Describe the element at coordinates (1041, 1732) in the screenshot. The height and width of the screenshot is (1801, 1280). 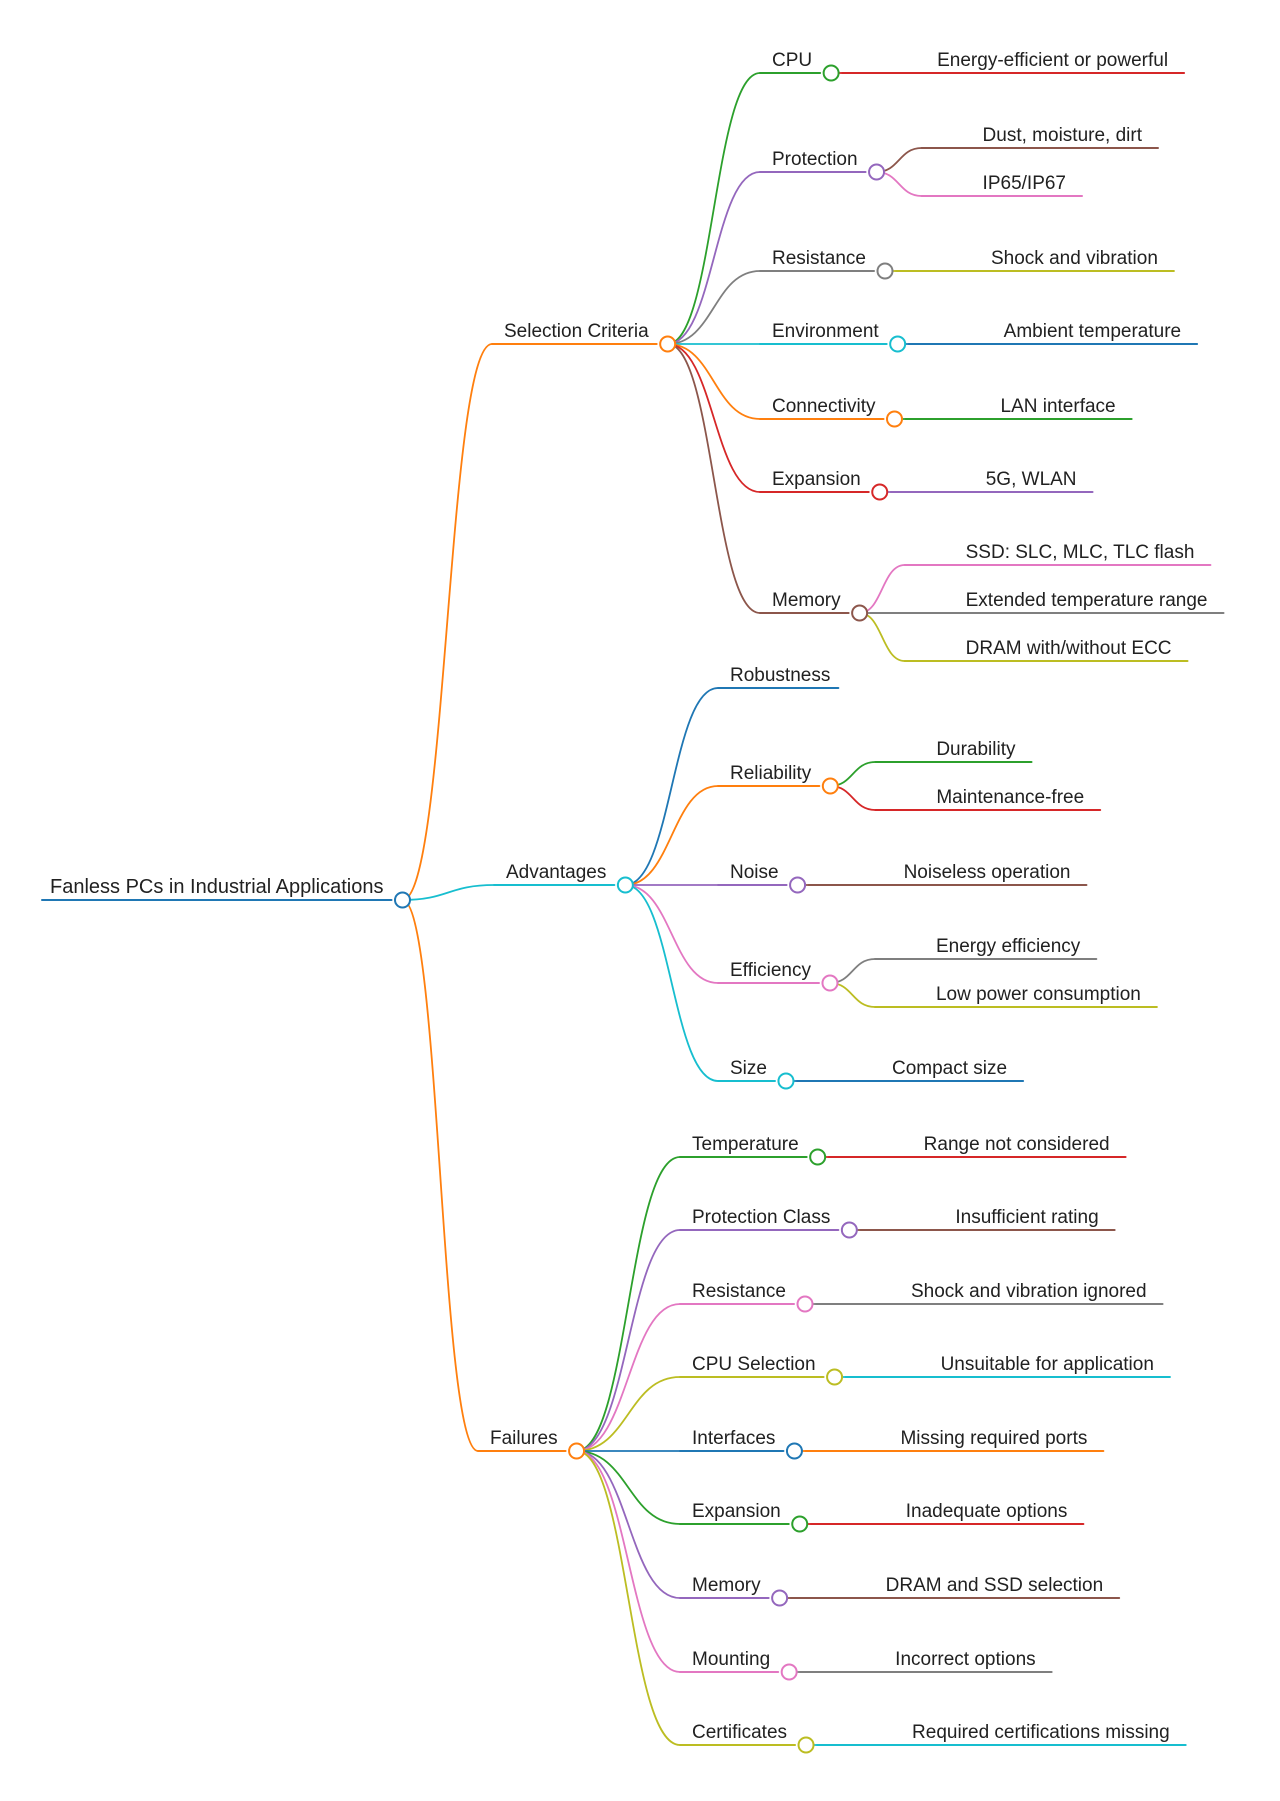
I see `node-label-required-certifications-missing: Required certifications missing` at that location.